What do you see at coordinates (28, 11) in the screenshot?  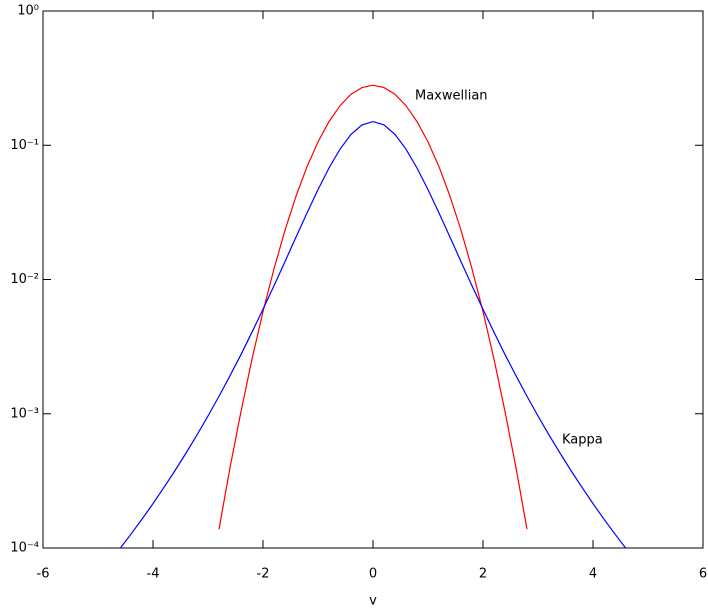 I see `y-tick-label: 10⁰` at bounding box center [28, 11].